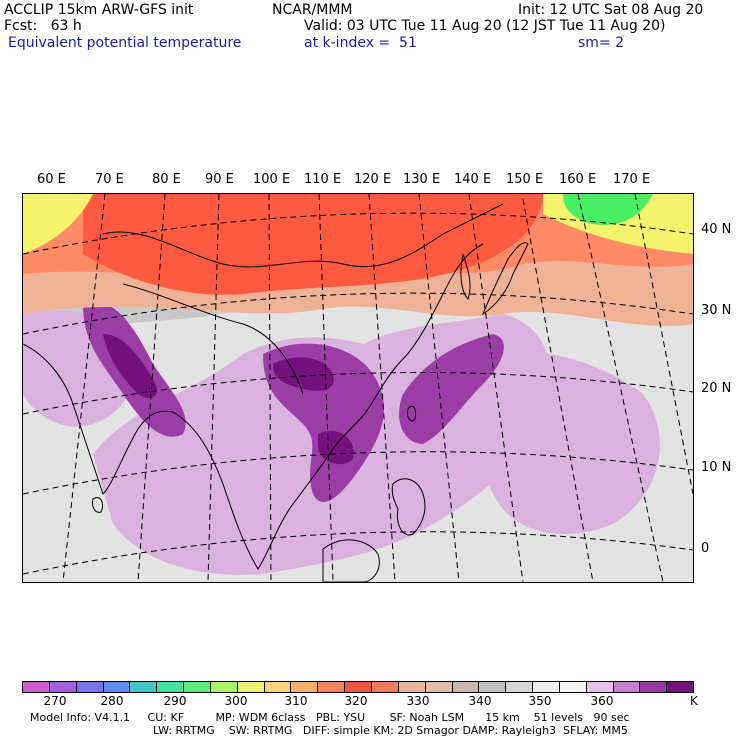 The image size is (740, 740). Describe the element at coordinates (296, 701) in the screenshot. I see `colorbar-label-310: 310` at that location.